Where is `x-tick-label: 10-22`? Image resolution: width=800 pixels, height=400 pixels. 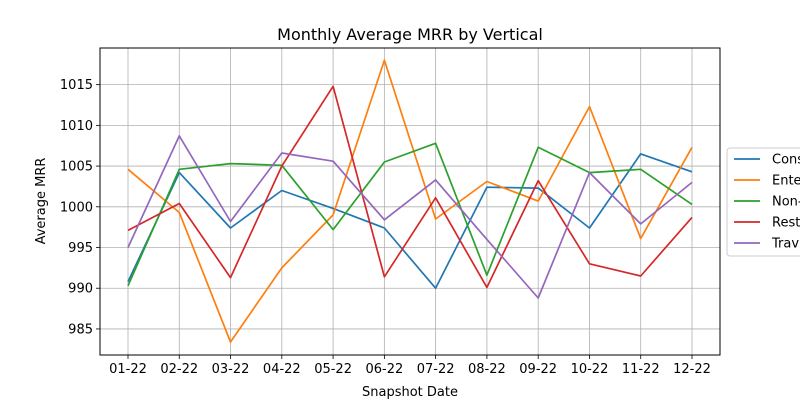 x-tick-label: 10-22 is located at coordinates (590, 369).